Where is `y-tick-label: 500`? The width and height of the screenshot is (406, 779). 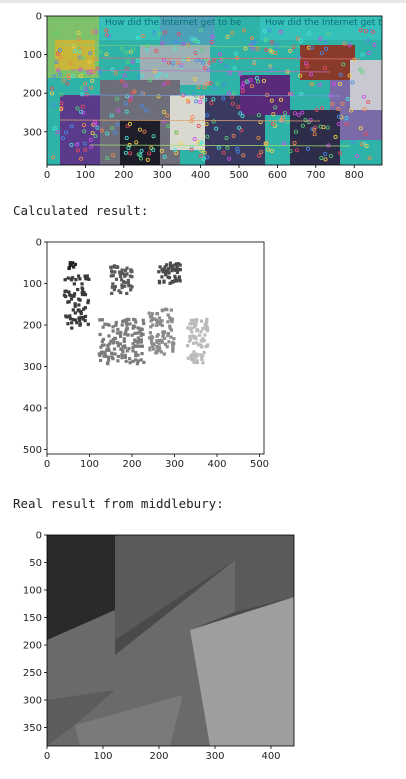 y-tick-label: 500 is located at coordinates (32, 450).